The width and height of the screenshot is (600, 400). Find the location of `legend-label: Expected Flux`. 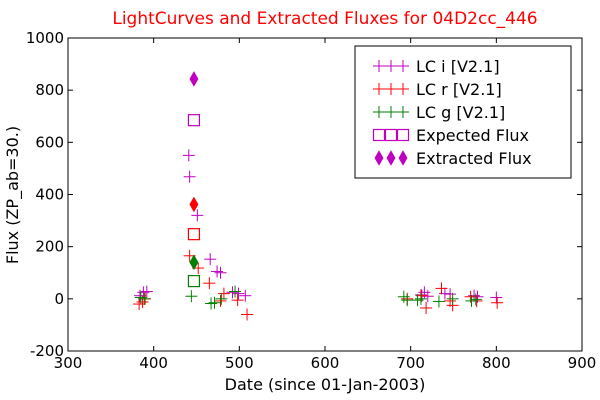

legend-label: Expected Flux is located at coordinates (472, 135).